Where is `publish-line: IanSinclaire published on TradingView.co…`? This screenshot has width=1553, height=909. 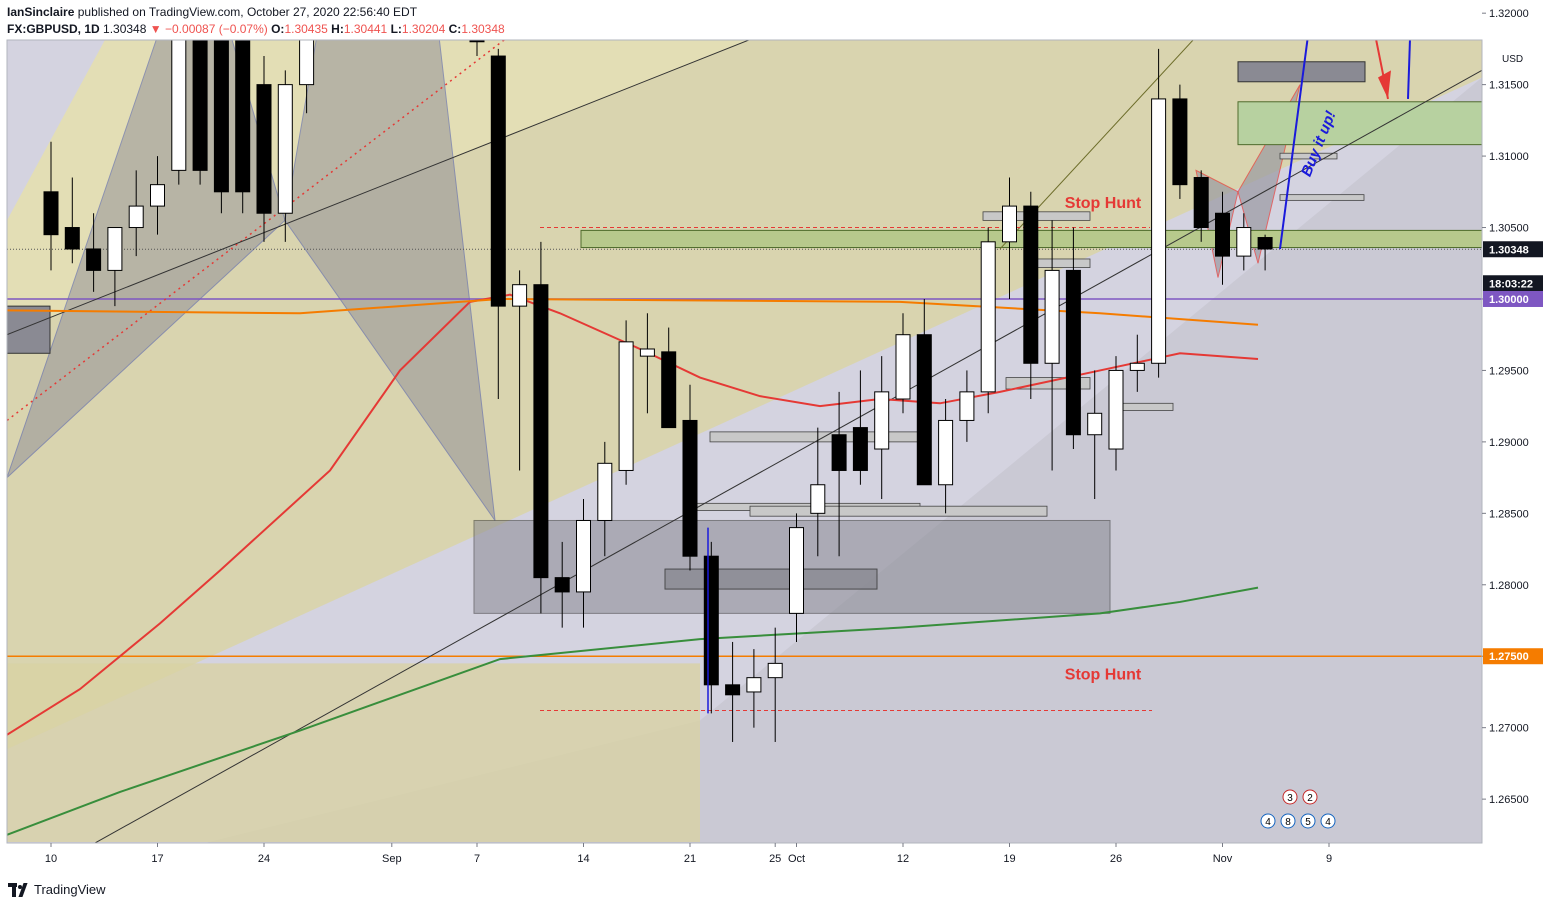 publish-line: IanSinclaire published on TradingView.co… is located at coordinates (212, 12).